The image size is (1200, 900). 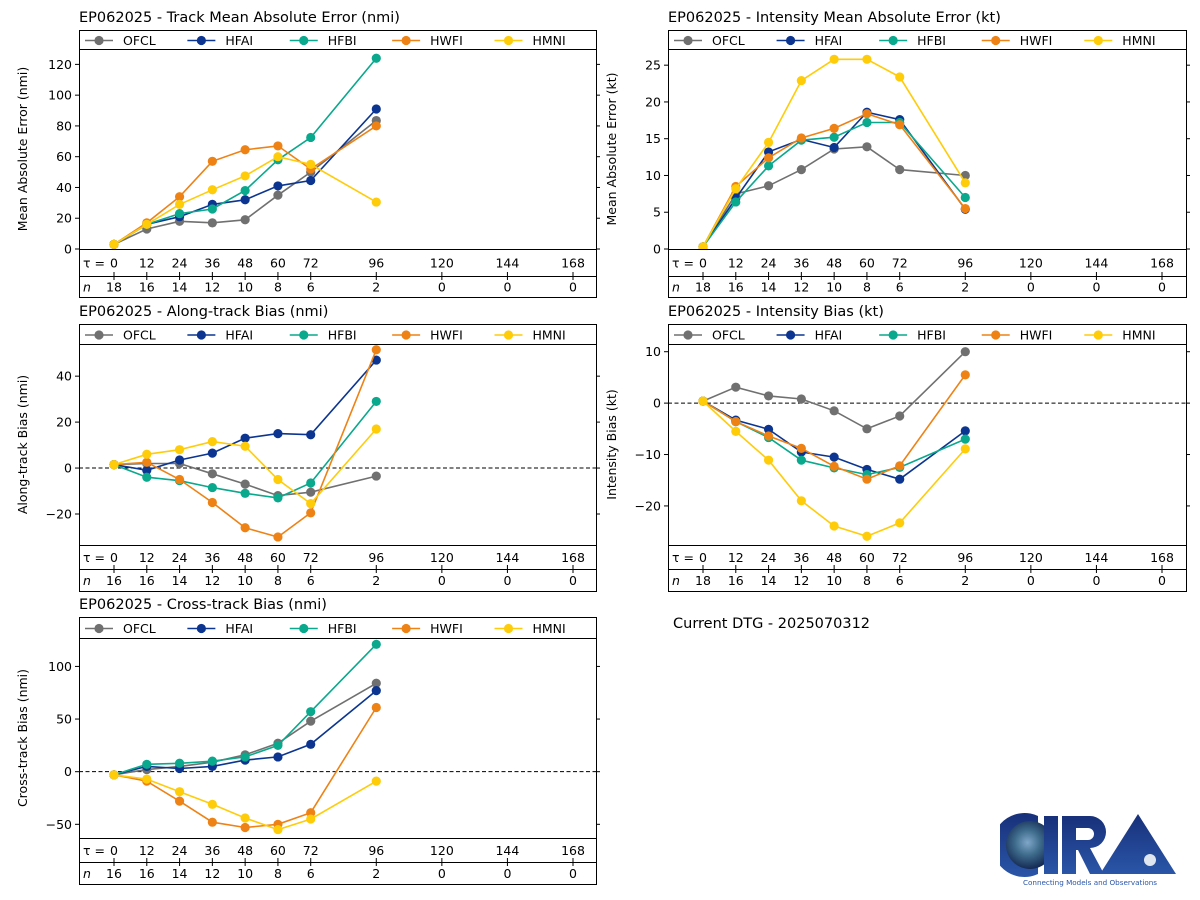 I want to click on n-count-label: 10, so click(x=245, y=580).